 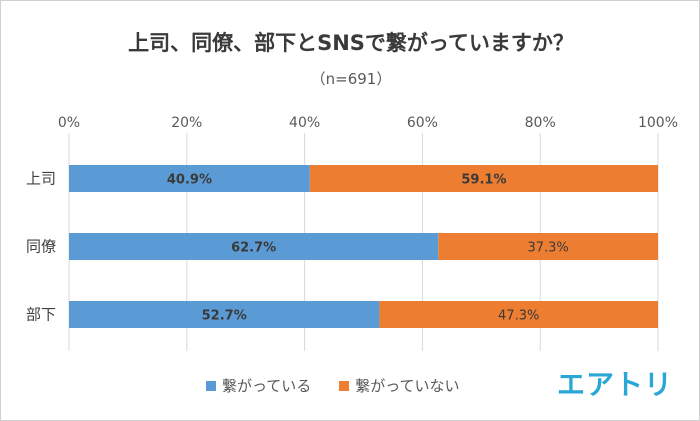 I want to click on legend-swatch-not-connected, so click(x=344, y=385).